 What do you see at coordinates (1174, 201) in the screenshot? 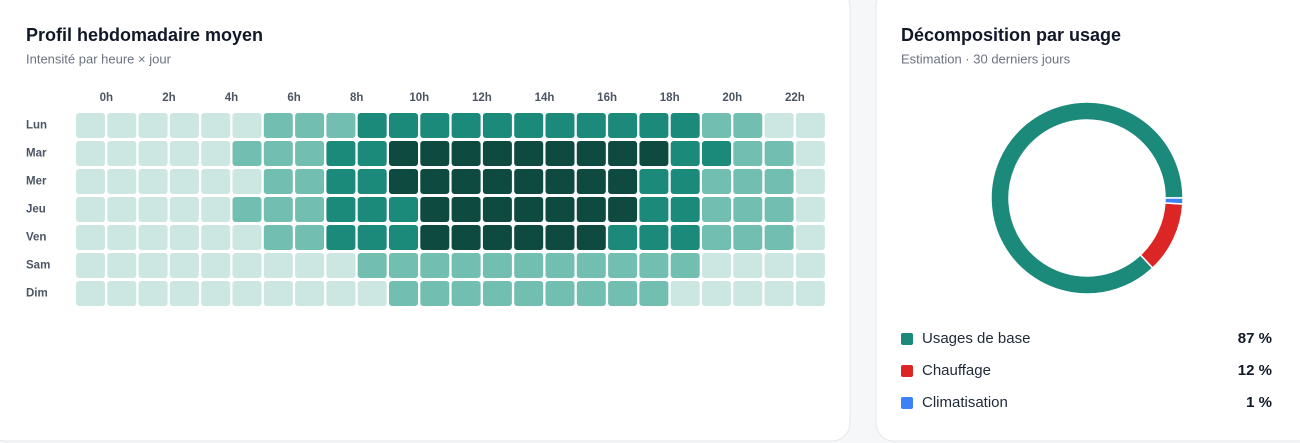
I see `donut-slice` at bounding box center [1174, 201].